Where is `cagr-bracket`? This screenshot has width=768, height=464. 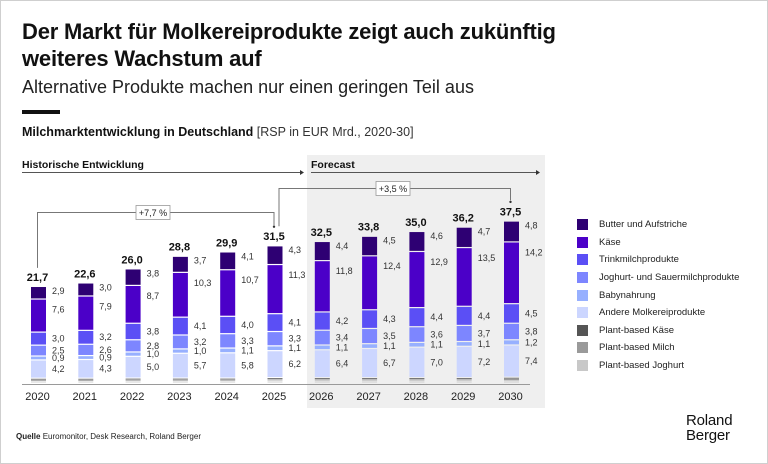
cagr-bracket is located at coordinates (156, 240).